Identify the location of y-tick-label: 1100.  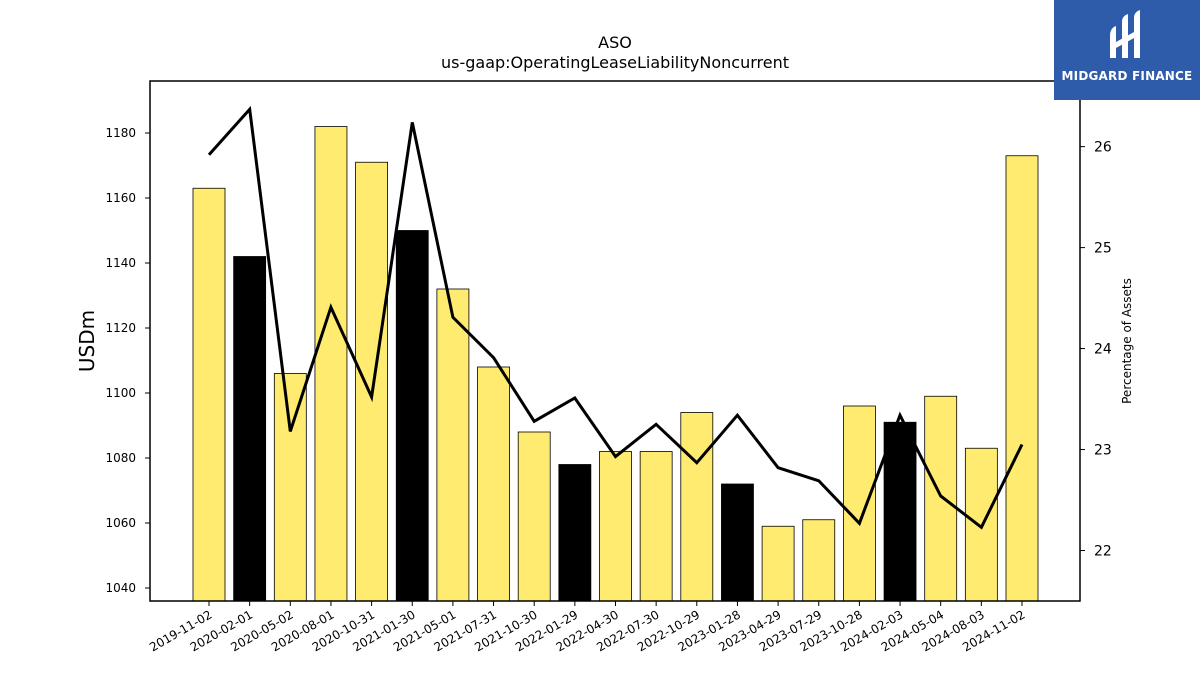
(120, 393).